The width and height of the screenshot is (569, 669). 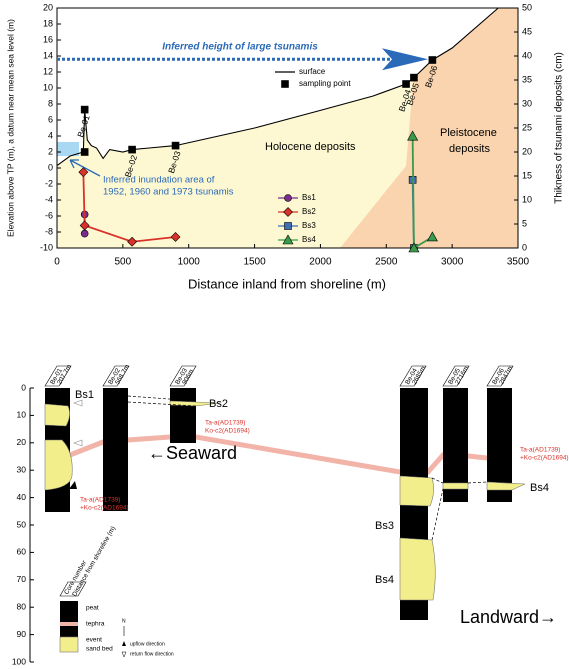 What do you see at coordinates (469, 149) in the screenshot?
I see `annotation: deposits` at bounding box center [469, 149].